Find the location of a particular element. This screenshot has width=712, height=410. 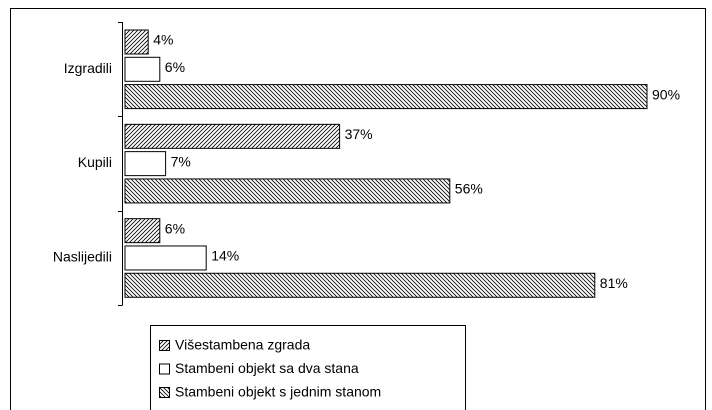

legend-box is located at coordinates (308, 367).